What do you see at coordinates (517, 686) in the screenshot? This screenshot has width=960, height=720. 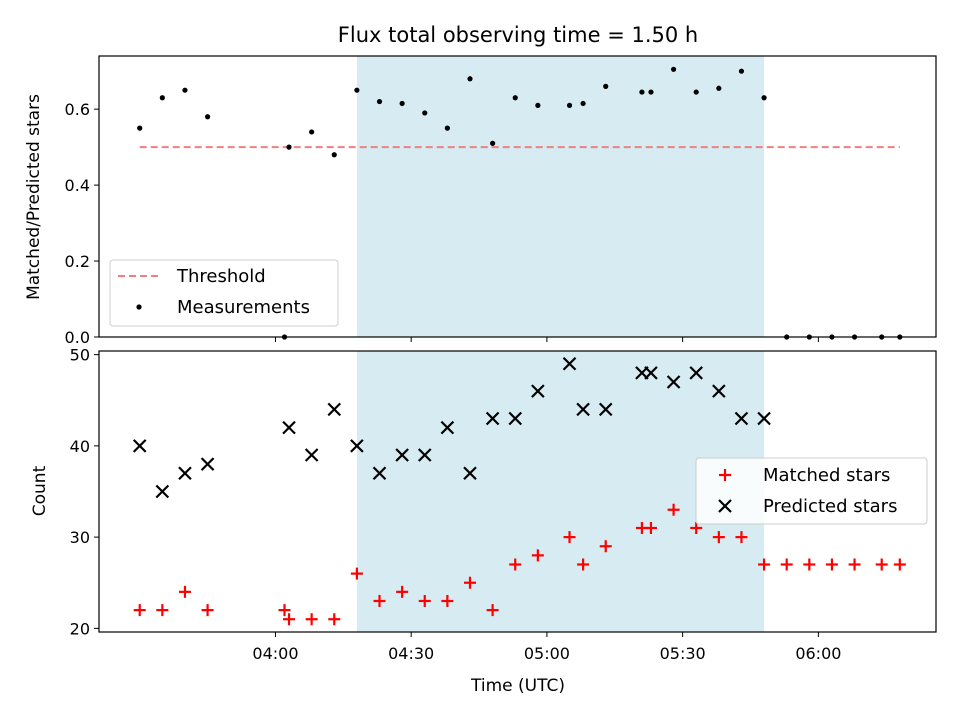 I see `bottom-xlabel: Time (UTC)` at bounding box center [517, 686].